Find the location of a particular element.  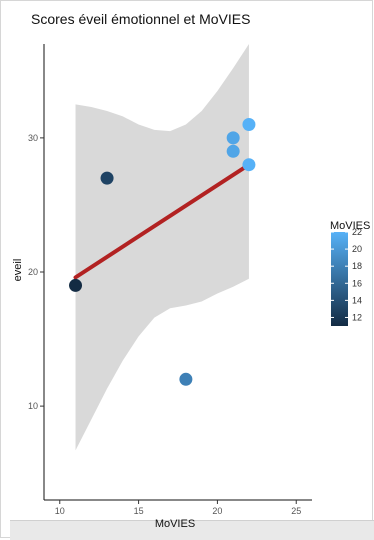

chart-title: Scores éveil émotionnel et MoVIES is located at coordinates (140, 19).